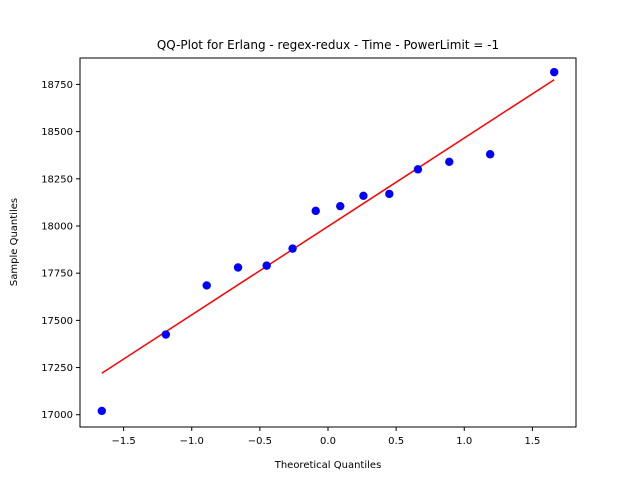  I want to click on y-axis: 17000 17250 17500 17750 18000 18250 18500 18750, so click(60, 250).